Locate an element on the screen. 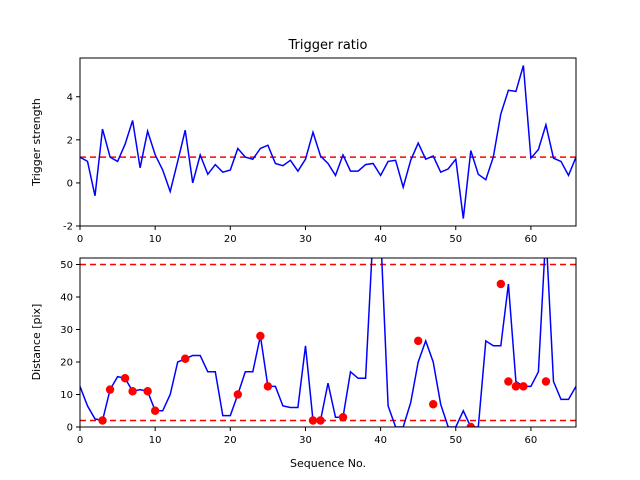 The height and width of the screenshot is (480, 640). y-axis-label: Trigger strength is located at coordinates (36, 142).